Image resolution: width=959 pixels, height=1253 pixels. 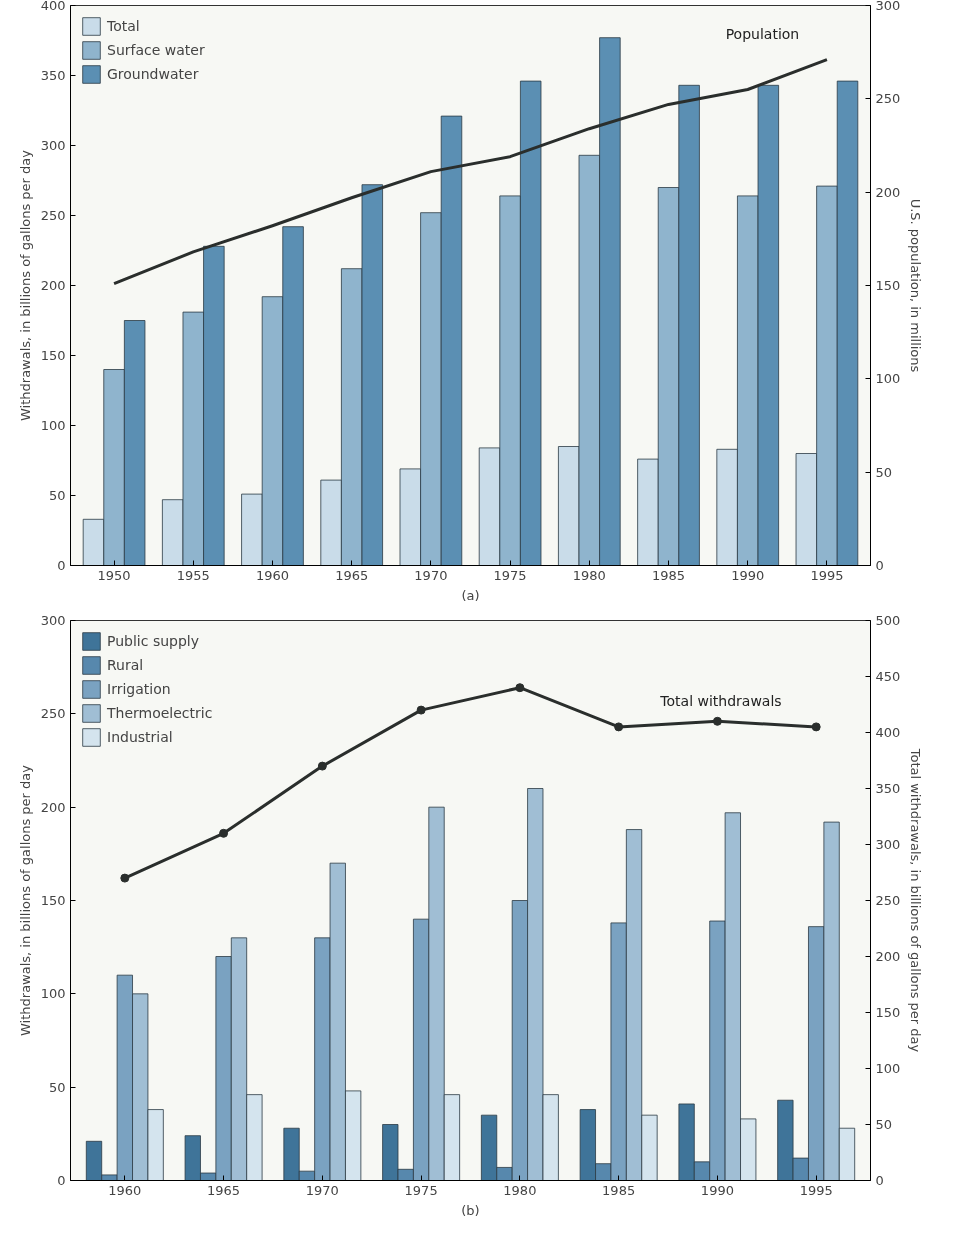 I want to click on y2-tick-label: 400, so click(x=888, y=732).